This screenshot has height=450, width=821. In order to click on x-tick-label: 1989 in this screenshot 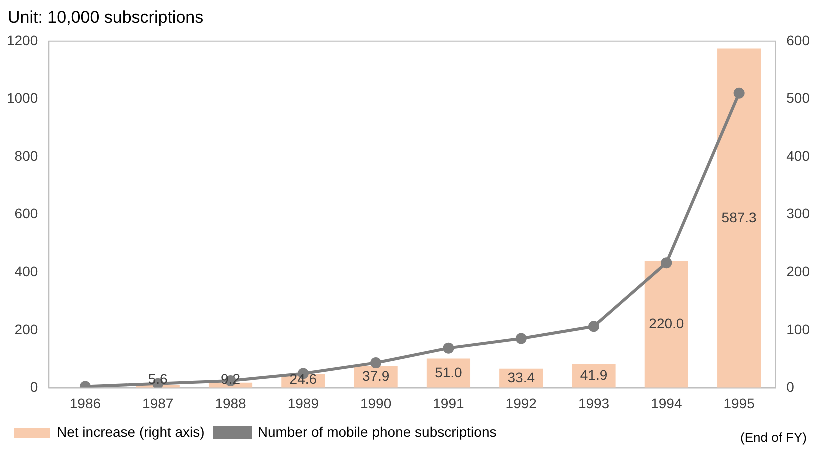, I will do `click(304, 403)`.